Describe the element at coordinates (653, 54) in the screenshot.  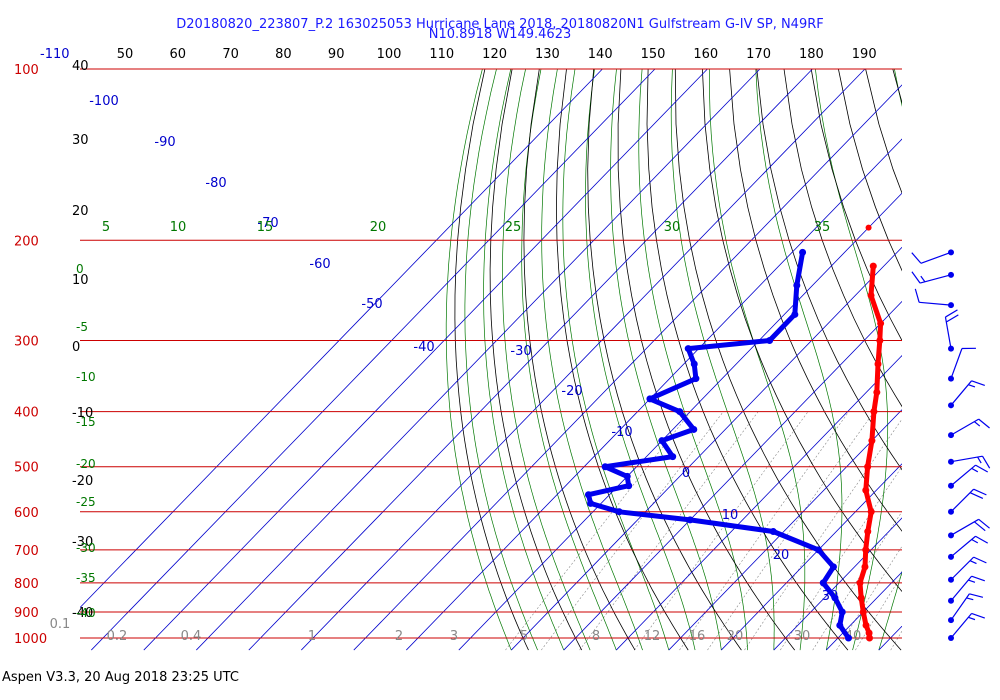
I see `isotherm-top-label: 150` at that location.